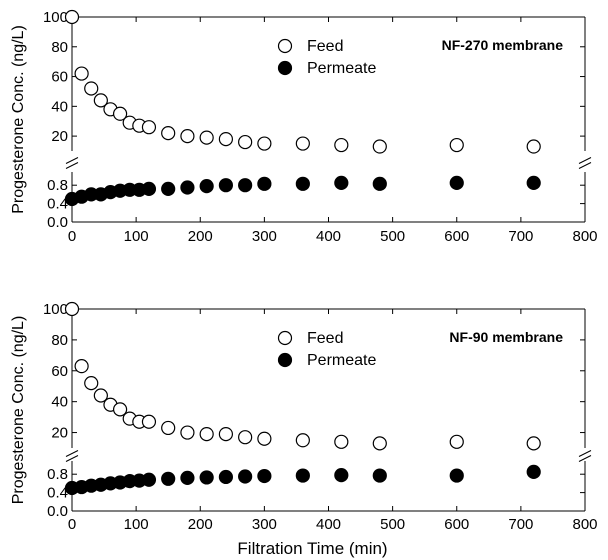  Describe the element at coordinates (55, 309) in the screenshot. I see `y-tick-label-upper: 100` at that location.